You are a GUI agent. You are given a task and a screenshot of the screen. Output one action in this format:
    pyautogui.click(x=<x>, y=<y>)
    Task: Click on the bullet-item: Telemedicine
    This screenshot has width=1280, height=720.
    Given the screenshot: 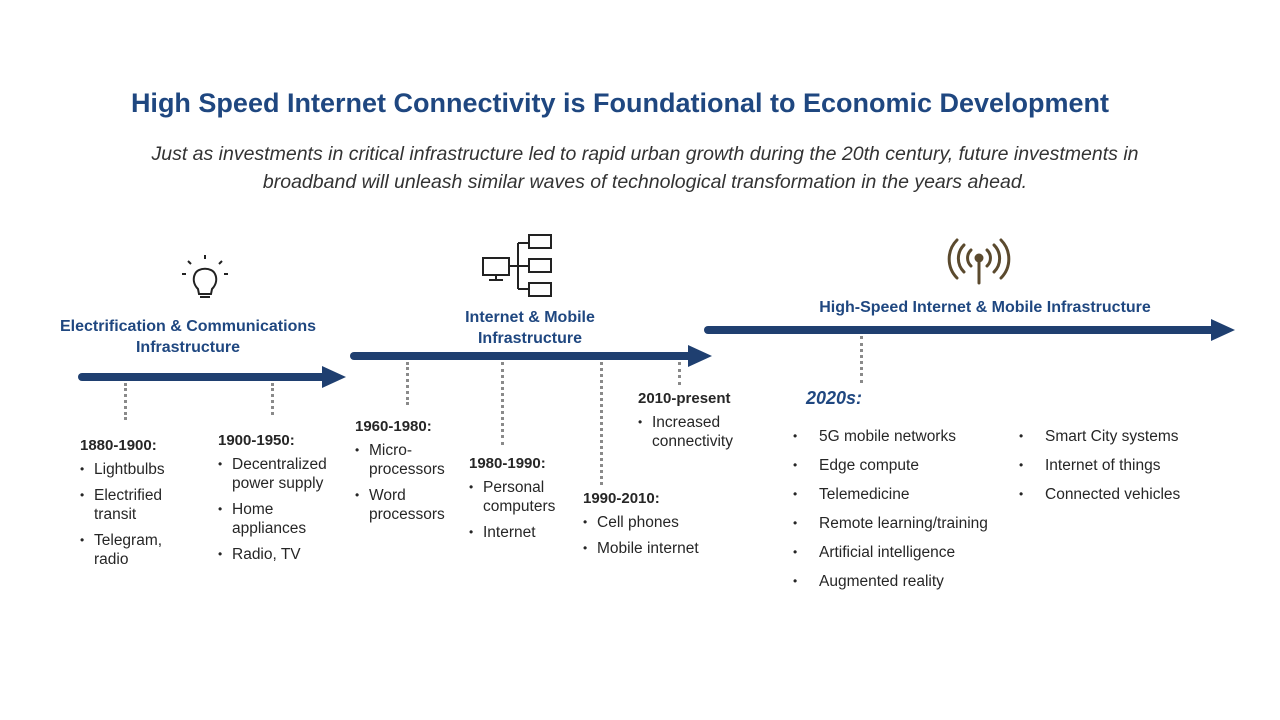 What is the action you would take?
    pyautogui.click(x=908, y=494)
    